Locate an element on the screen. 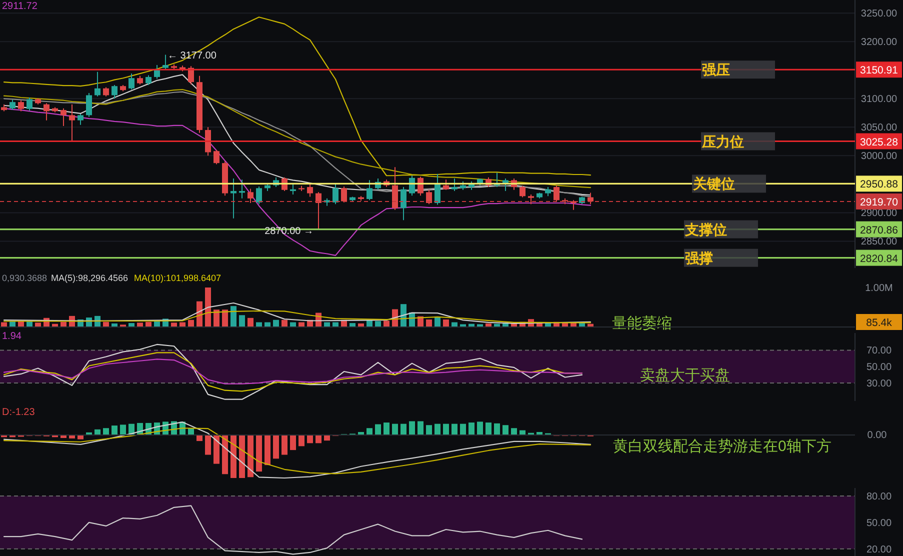 This screenshot has width=903, height=556. ref-line-label: 2820.84 is located at coordinates (879, 258).